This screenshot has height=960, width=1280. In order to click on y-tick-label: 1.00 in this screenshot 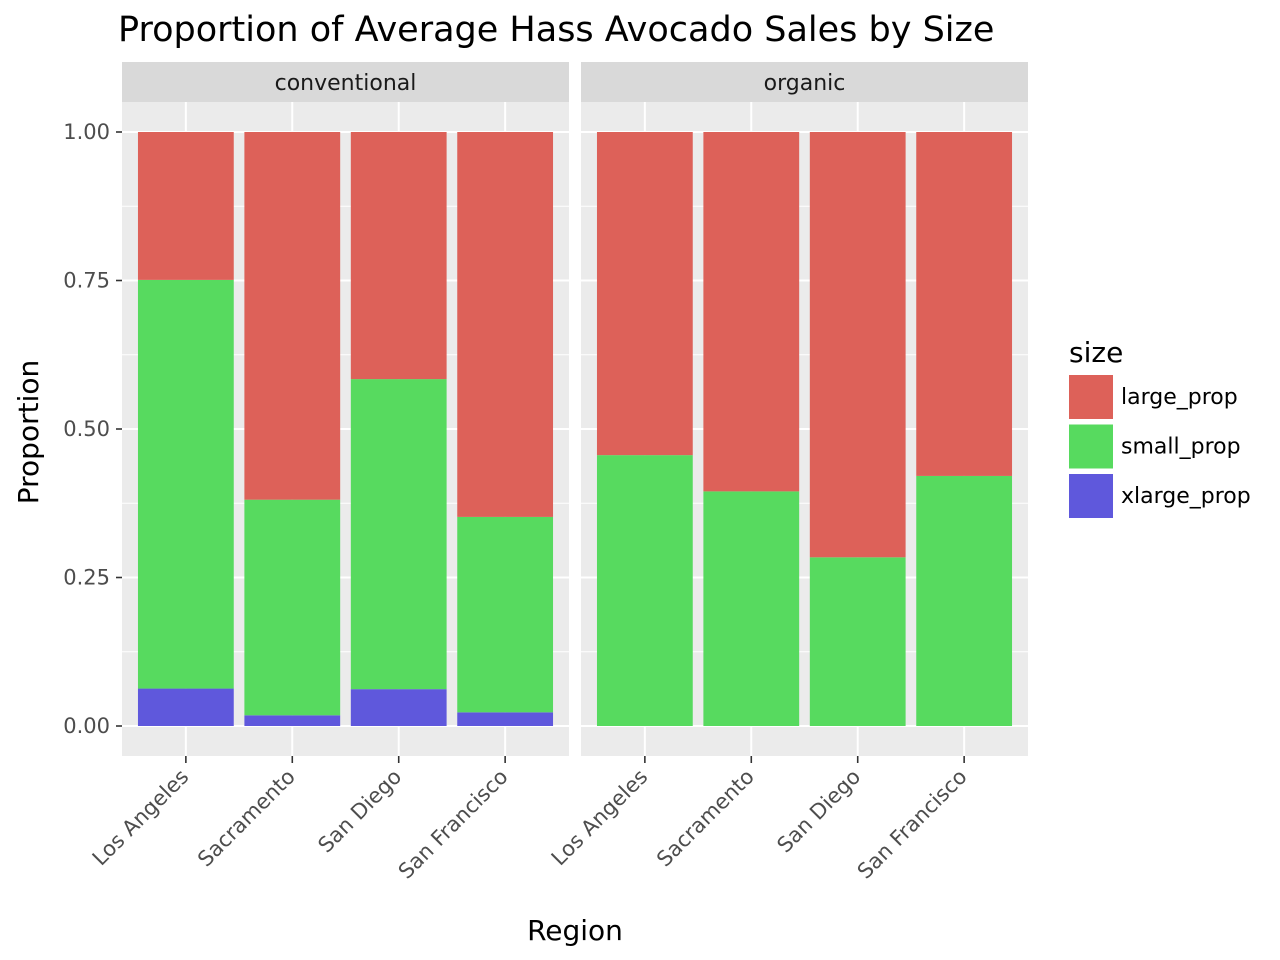, I will do `click(86, 132)`.